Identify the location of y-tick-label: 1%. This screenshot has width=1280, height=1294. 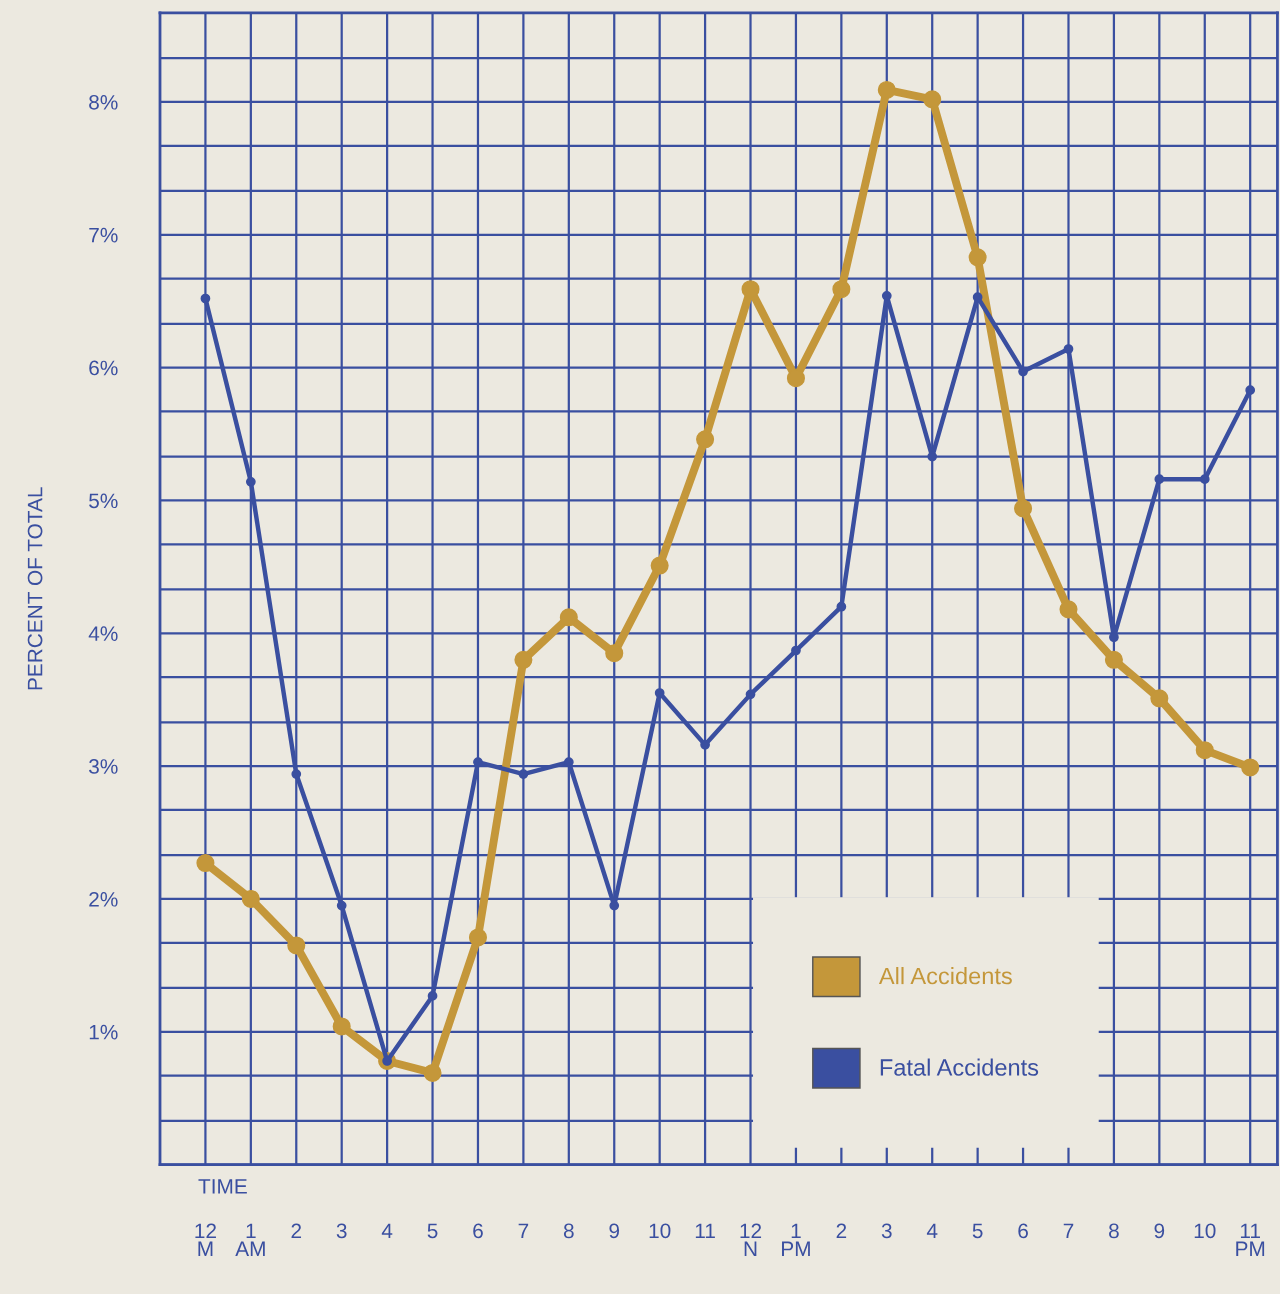
(103, 1032).